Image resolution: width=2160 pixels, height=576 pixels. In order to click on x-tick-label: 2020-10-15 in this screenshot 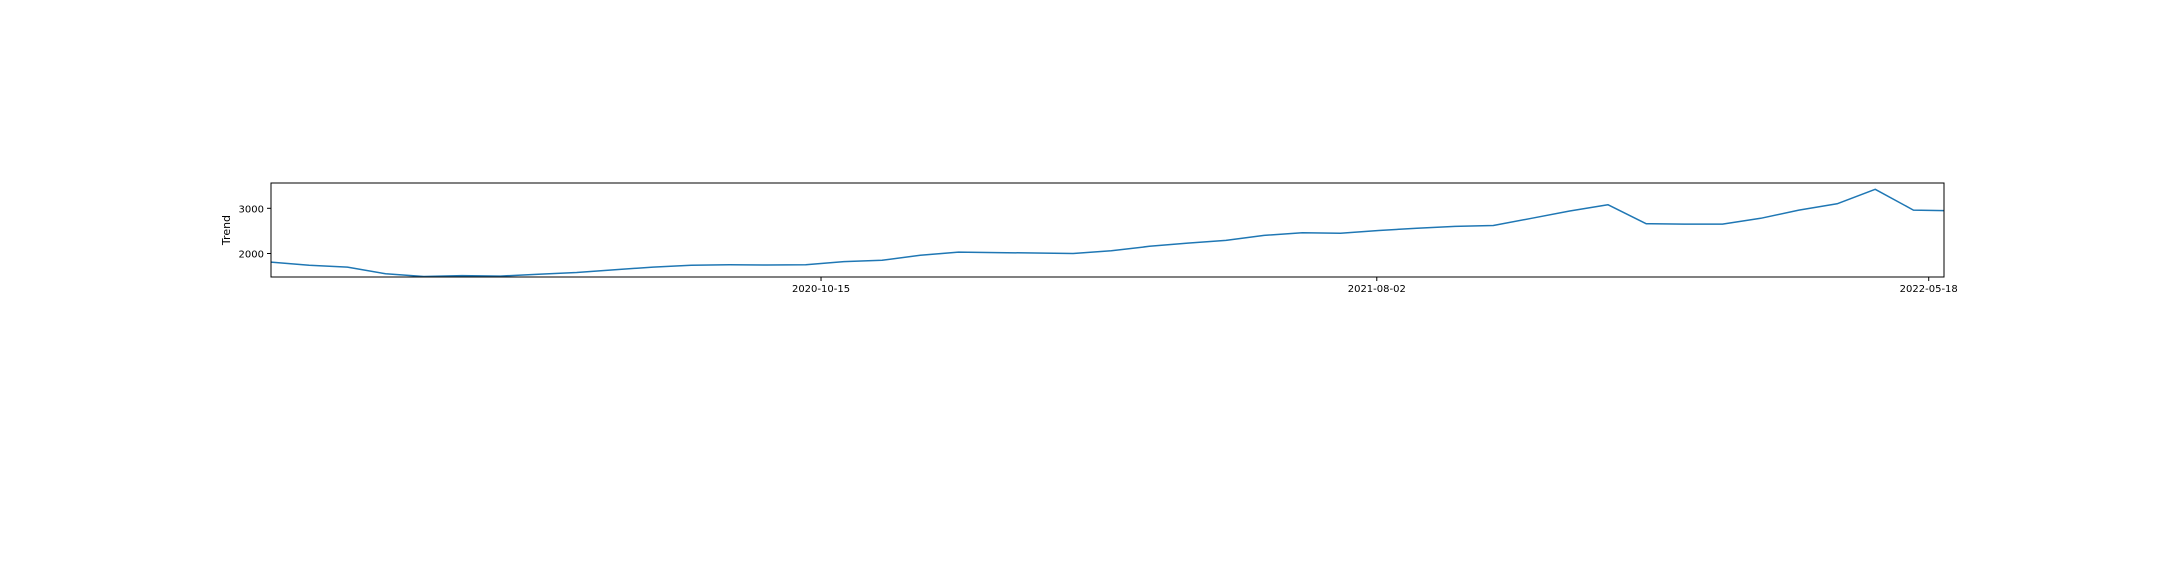, I will do `click(821, 289)`.